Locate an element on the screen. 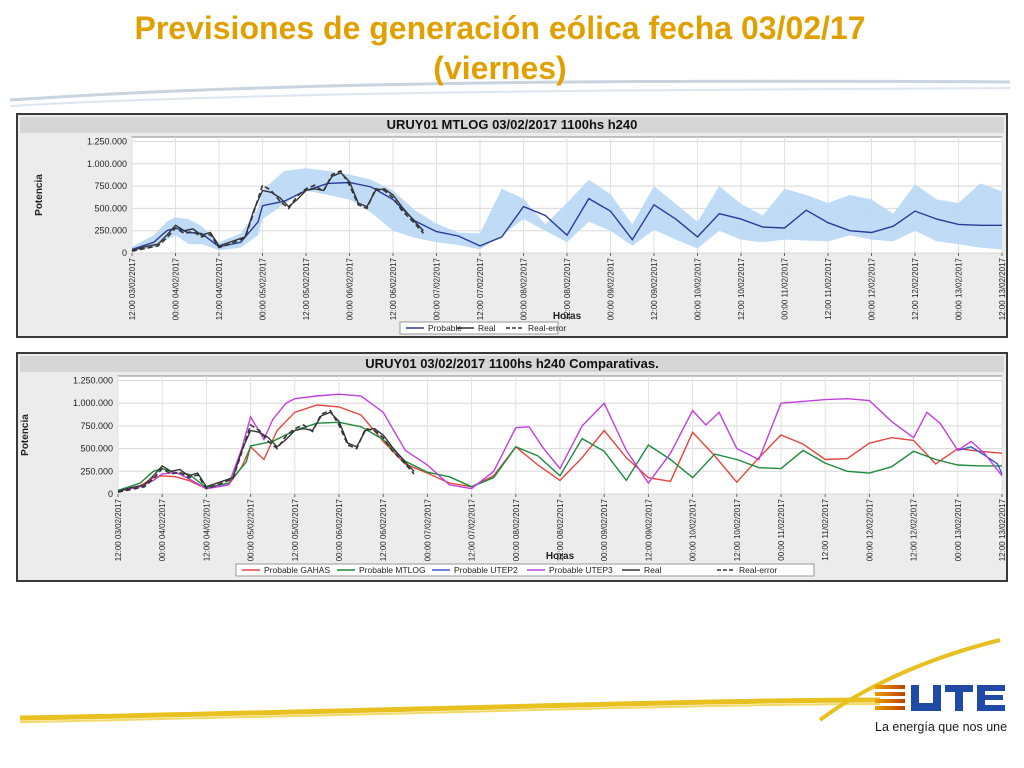 The height and width of the screenshot is (768, 1024). series-line-probable-utep3 is located at coordinates (560, 442).